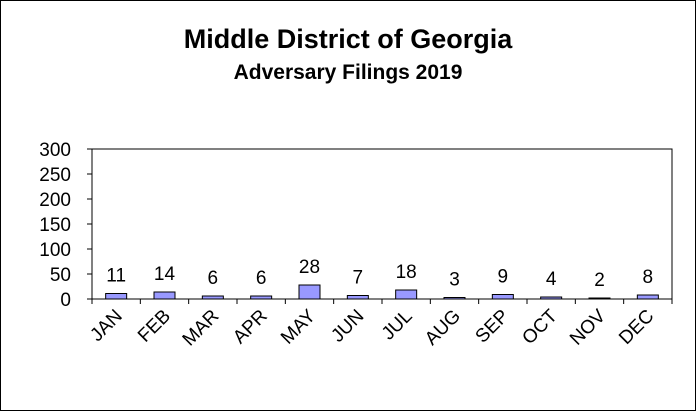  What do you see at coordinates (154, 326) in the screenshot?
I see `x-tick-label-feb: FEB` at bounding box center [154, 326].